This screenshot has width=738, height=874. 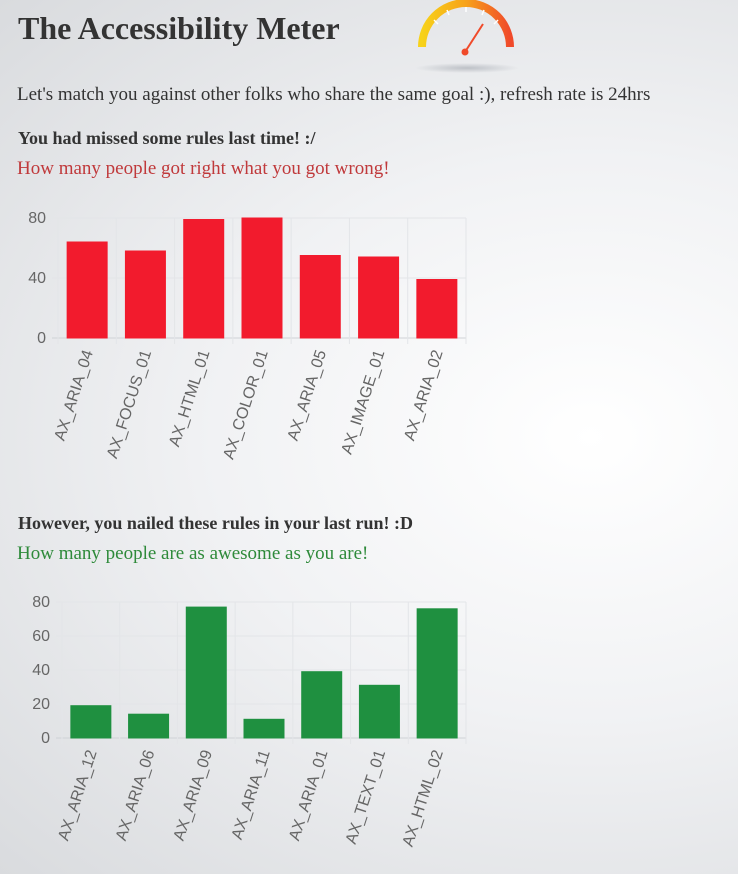 I want to click on missed-chart-y-tick-label: 80, so click(x=37, y=218).